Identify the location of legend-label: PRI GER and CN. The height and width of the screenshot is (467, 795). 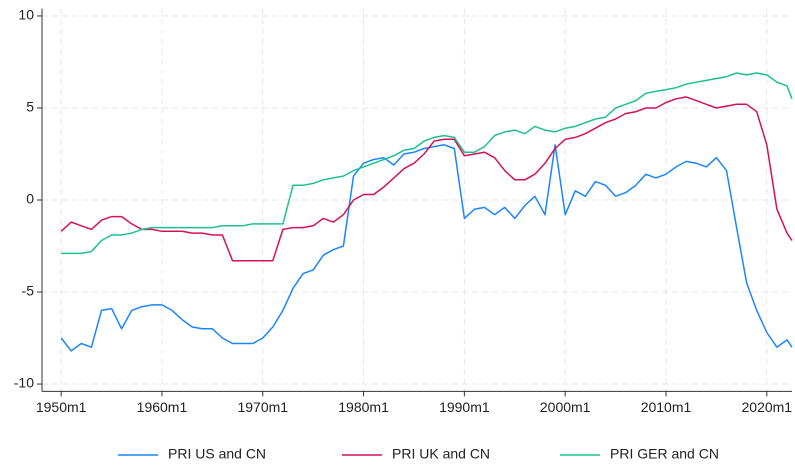
(664, 454).